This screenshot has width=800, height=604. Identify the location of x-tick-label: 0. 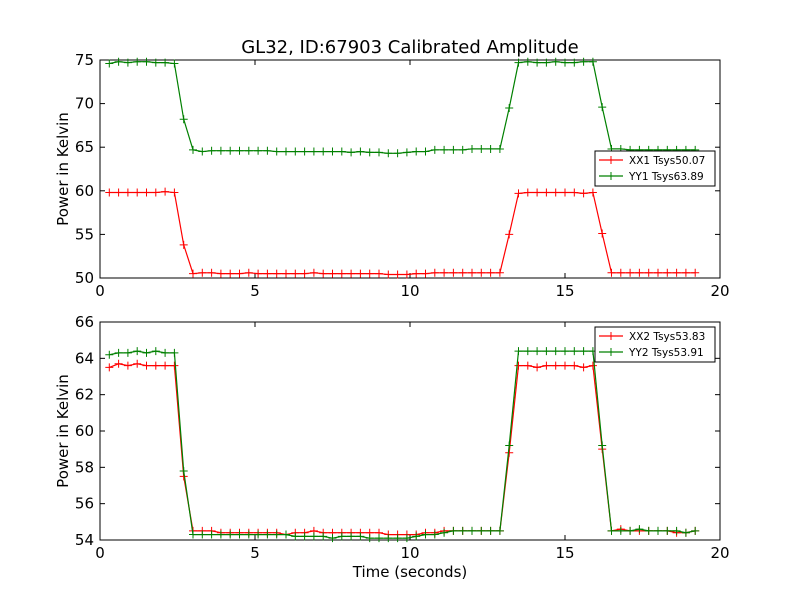
(100, 553).